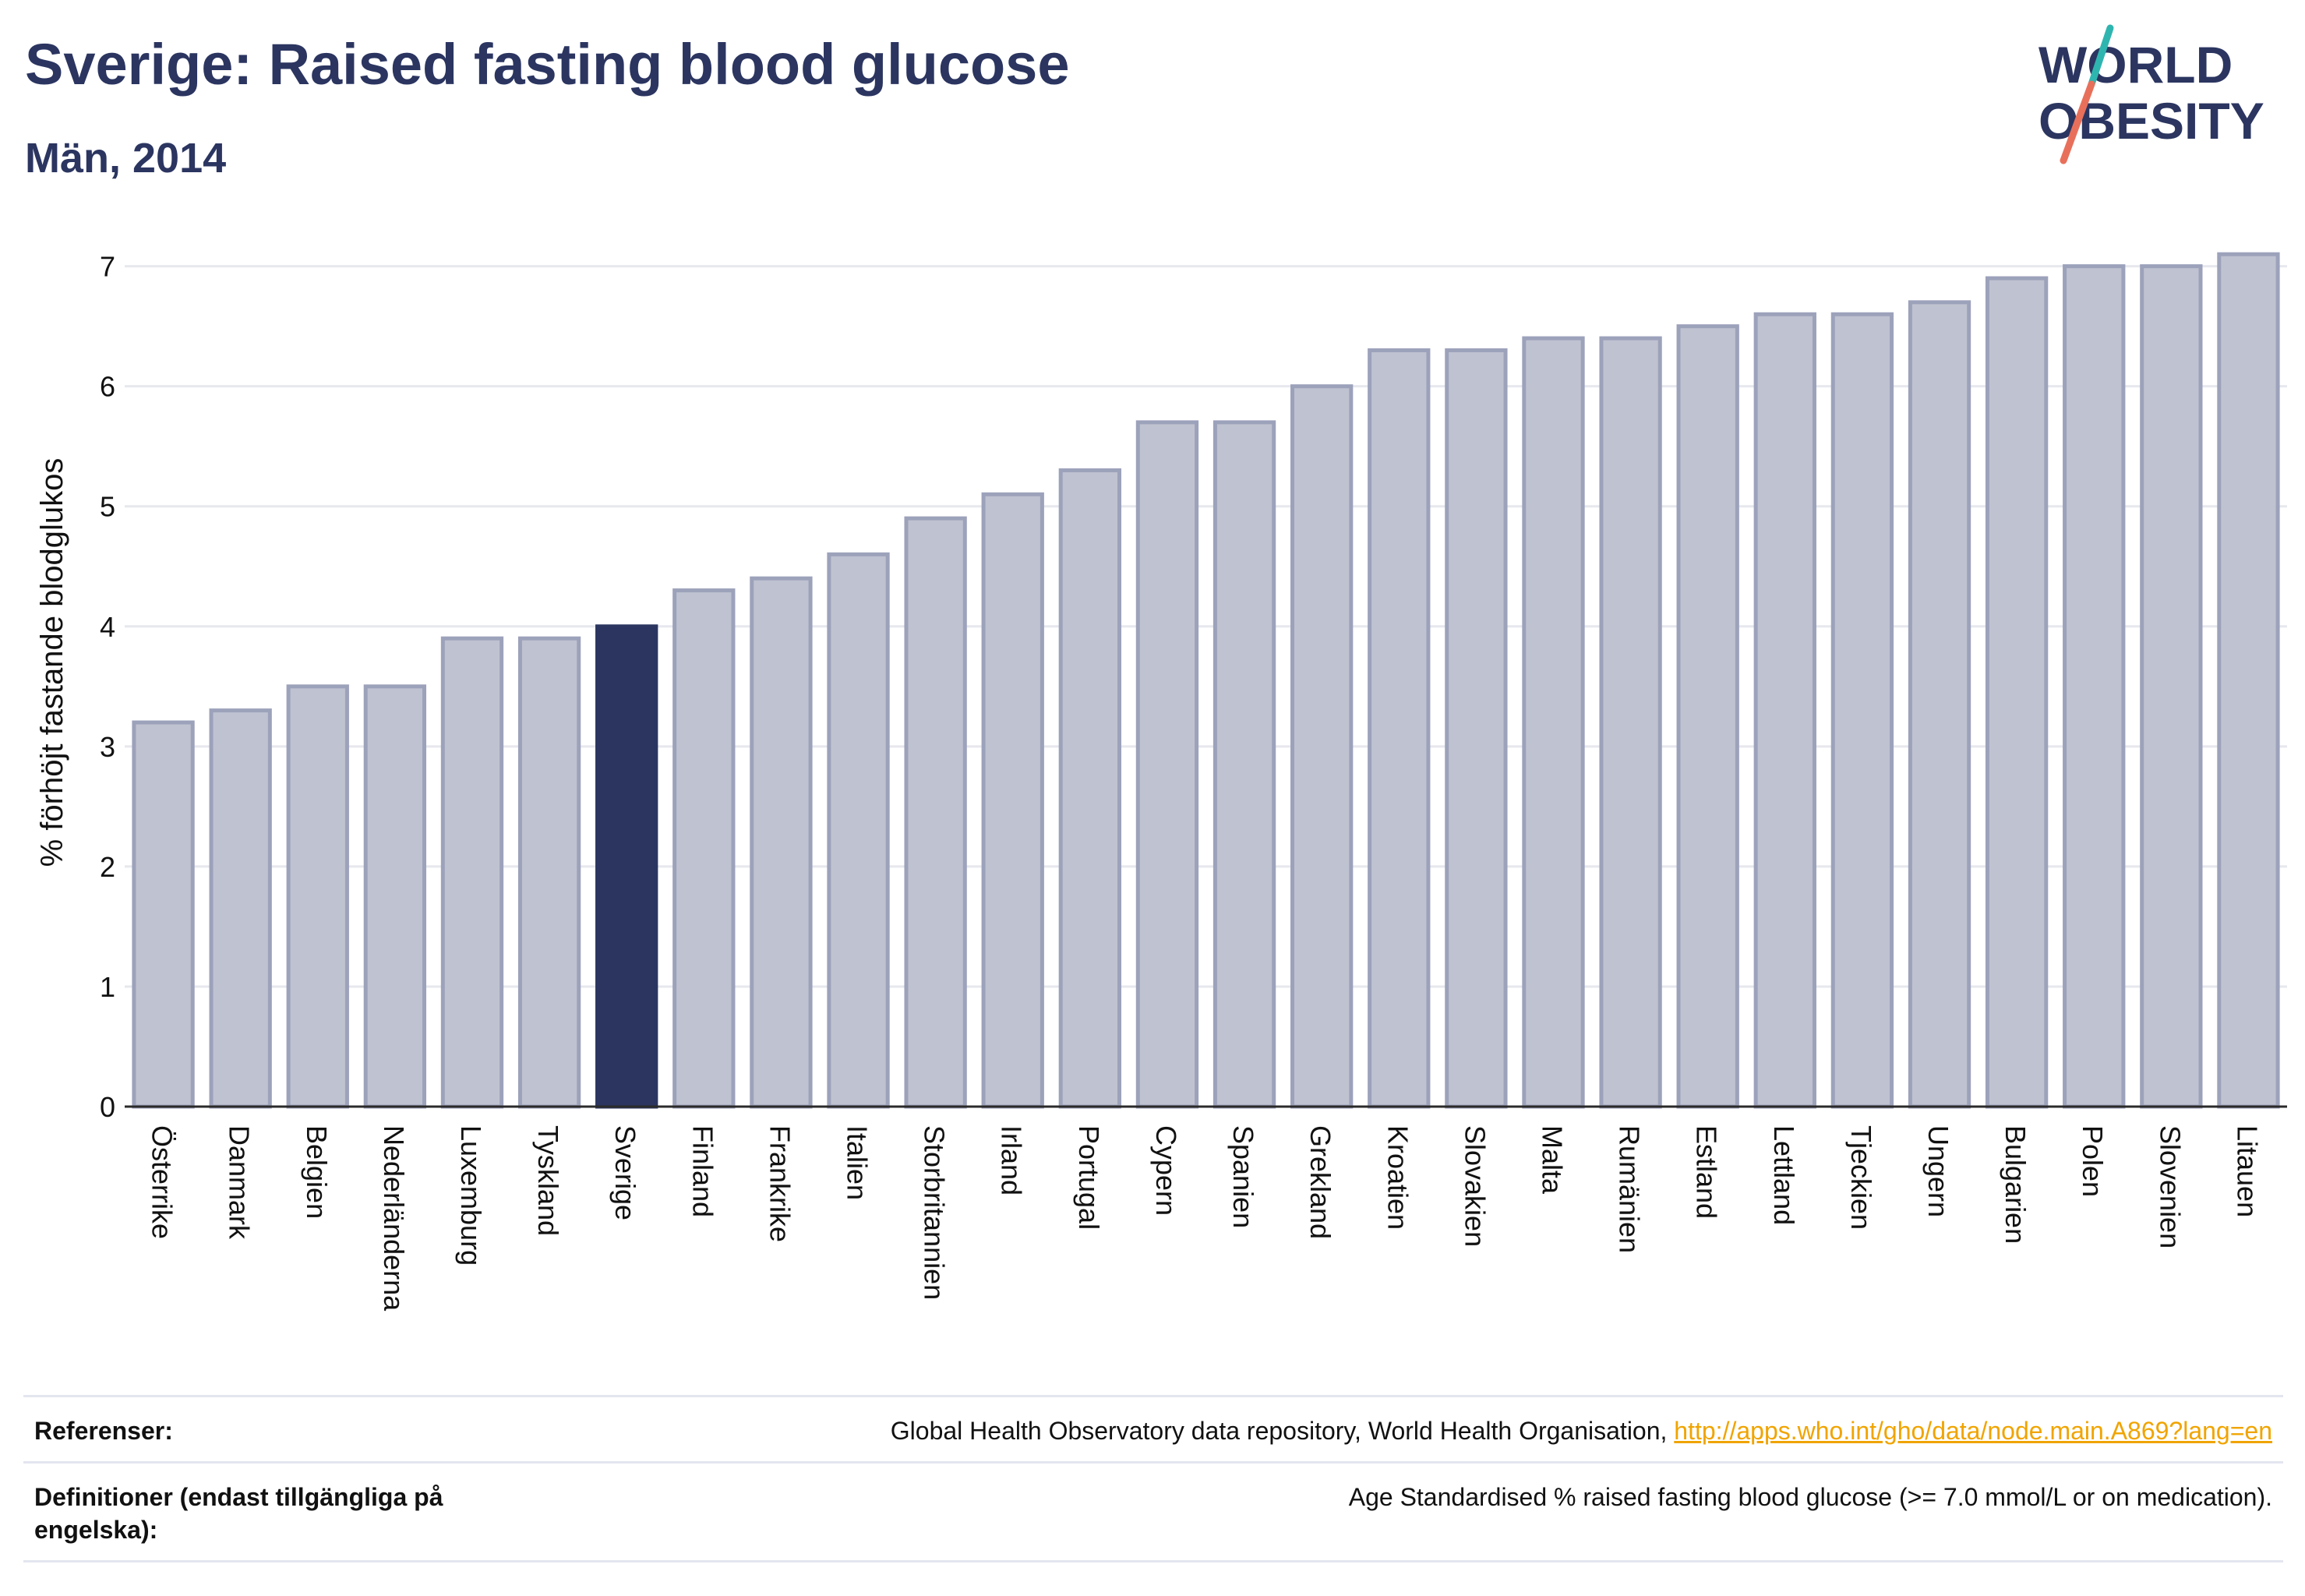  I want to click on x-tick-label: Cypern, so click(1166, 1170).